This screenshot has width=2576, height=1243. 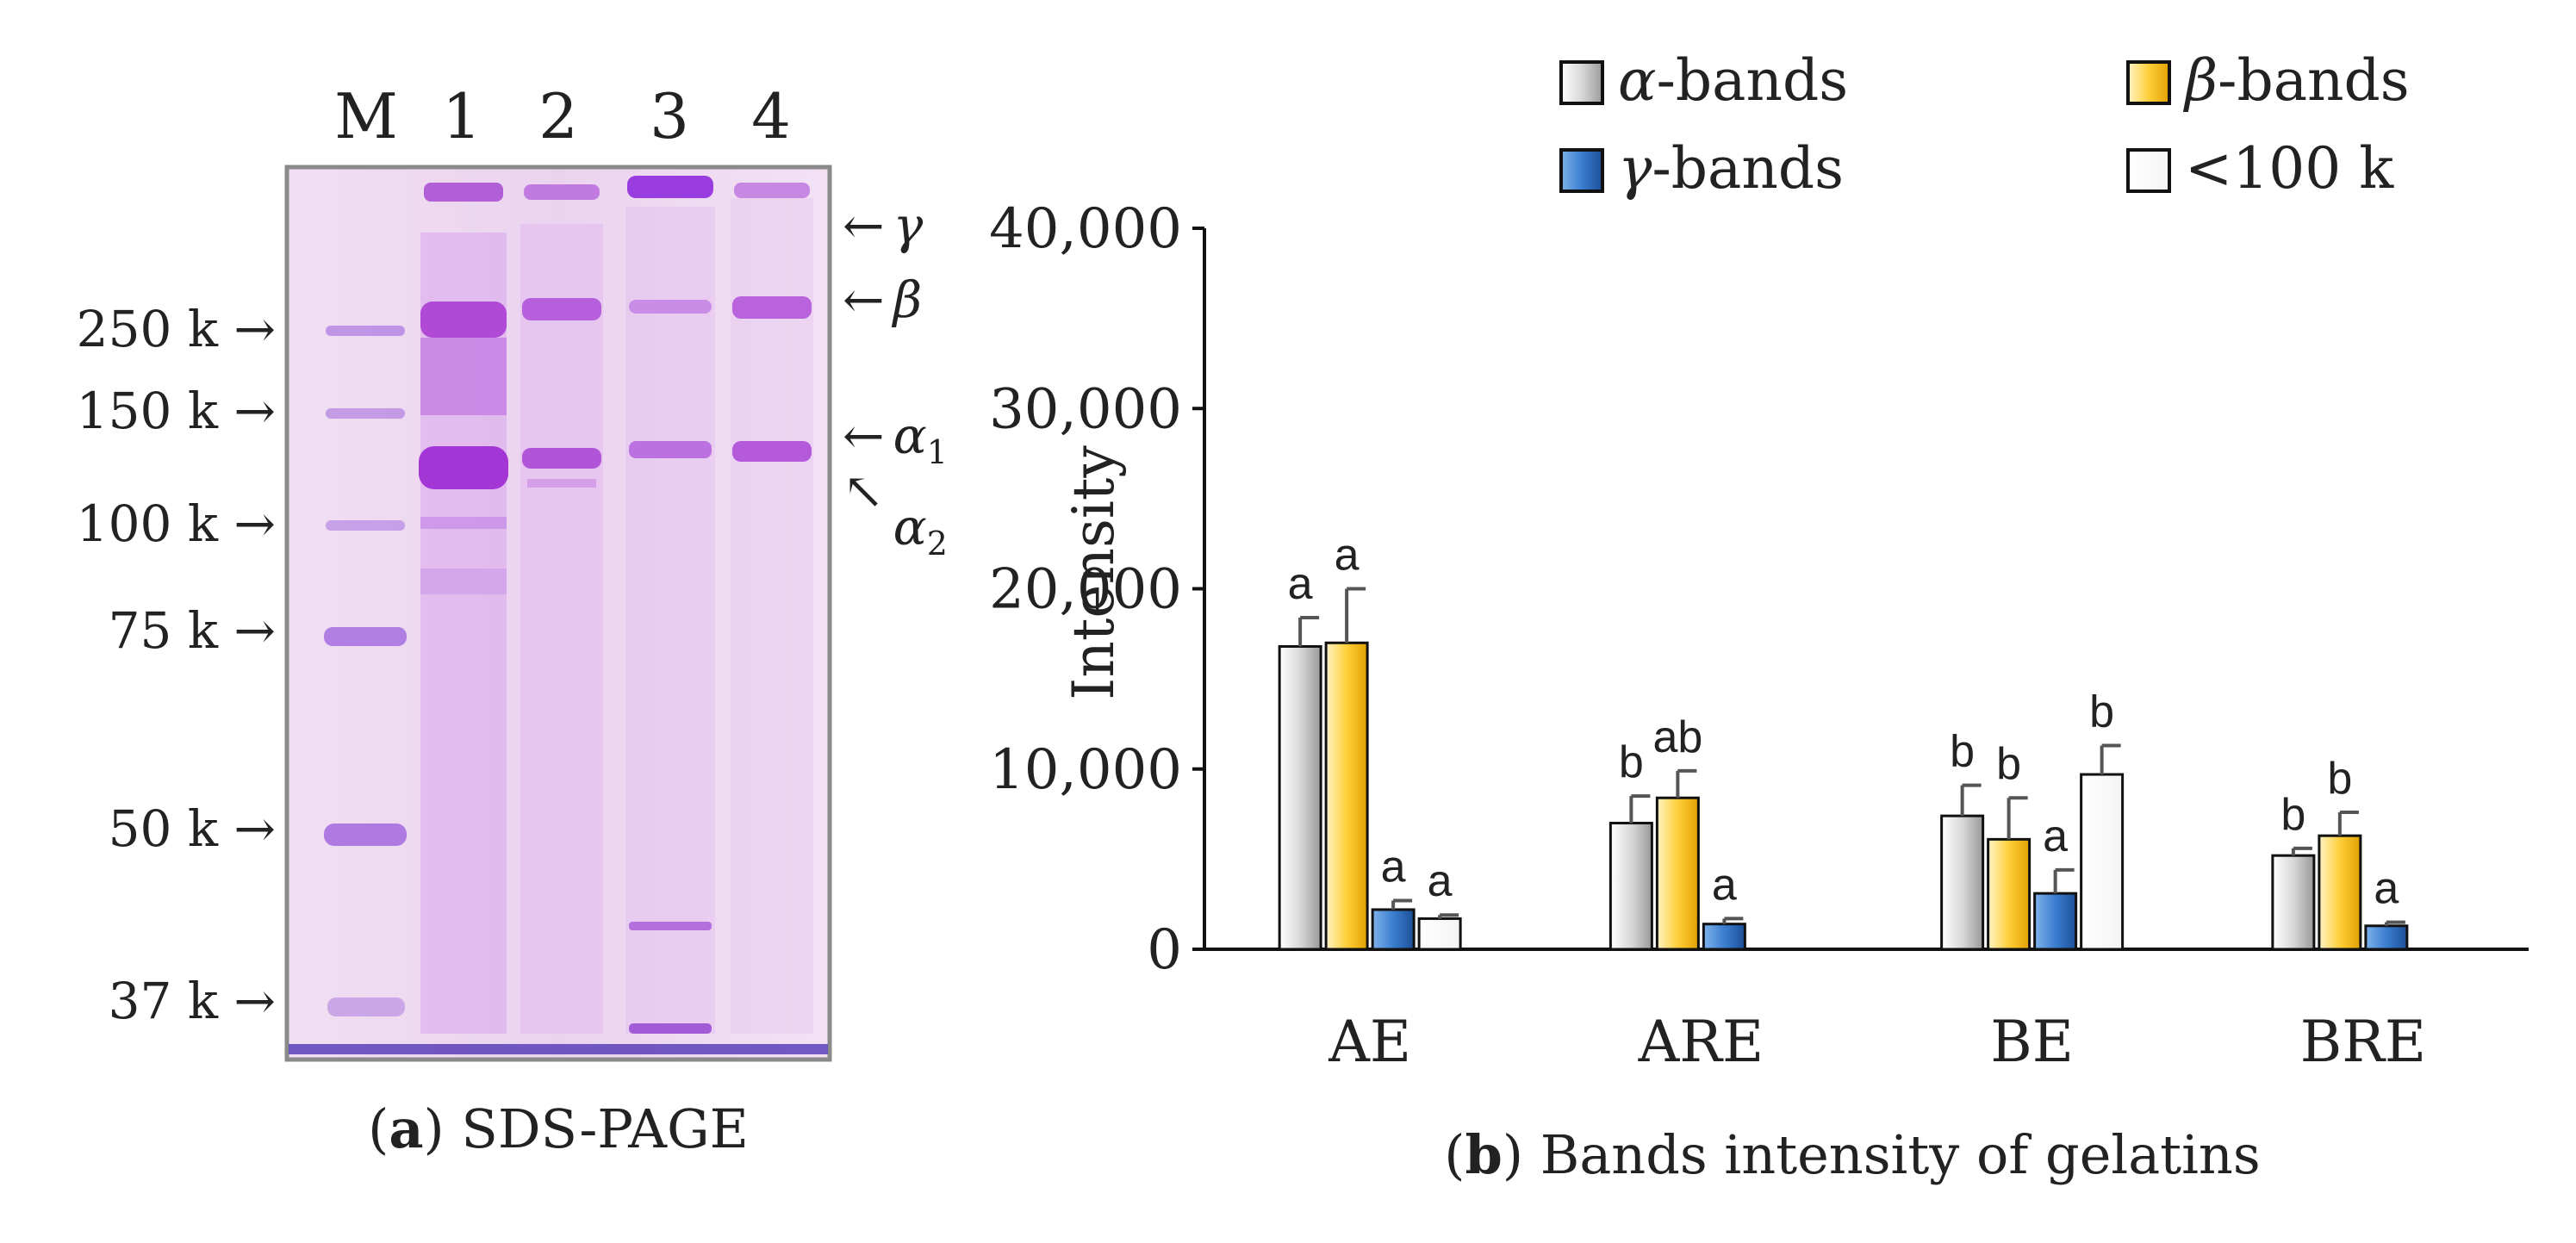 I want to click on lane-2-bands, so click(x=561, y=609).